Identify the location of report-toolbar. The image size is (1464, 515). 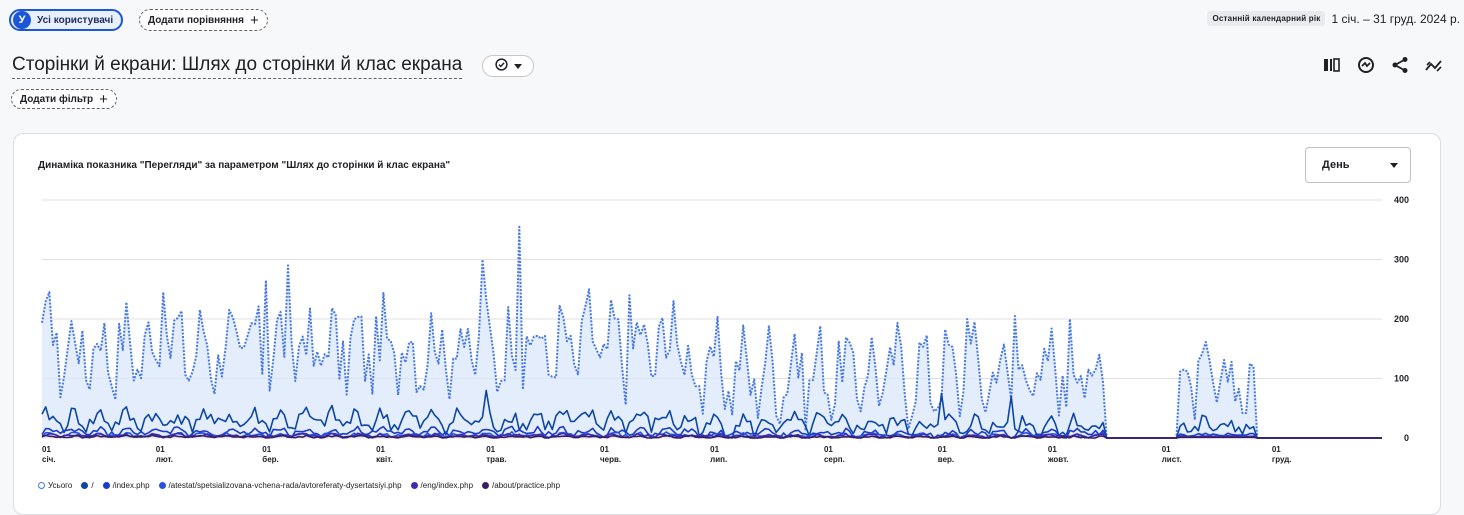
(1383, 65).